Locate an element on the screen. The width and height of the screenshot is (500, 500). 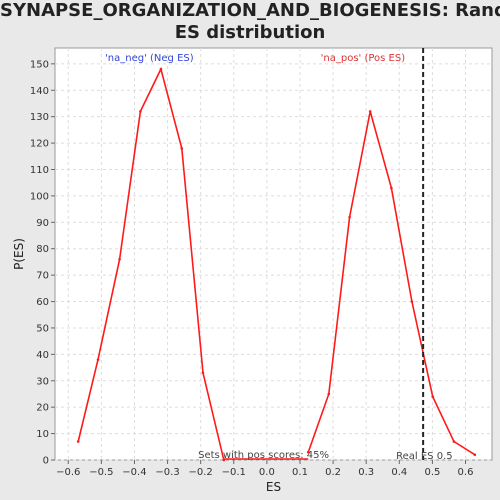
x-tick-label: −0.6 is located at coordinates (68, 472).